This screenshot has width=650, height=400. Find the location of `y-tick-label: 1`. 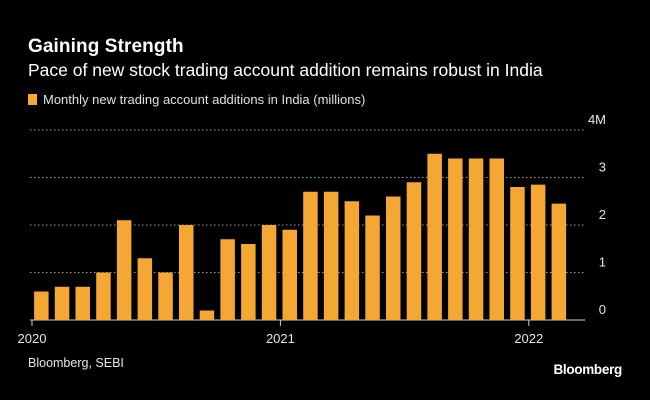

y-tick-label: 1 is located at coordinates (602, 262).